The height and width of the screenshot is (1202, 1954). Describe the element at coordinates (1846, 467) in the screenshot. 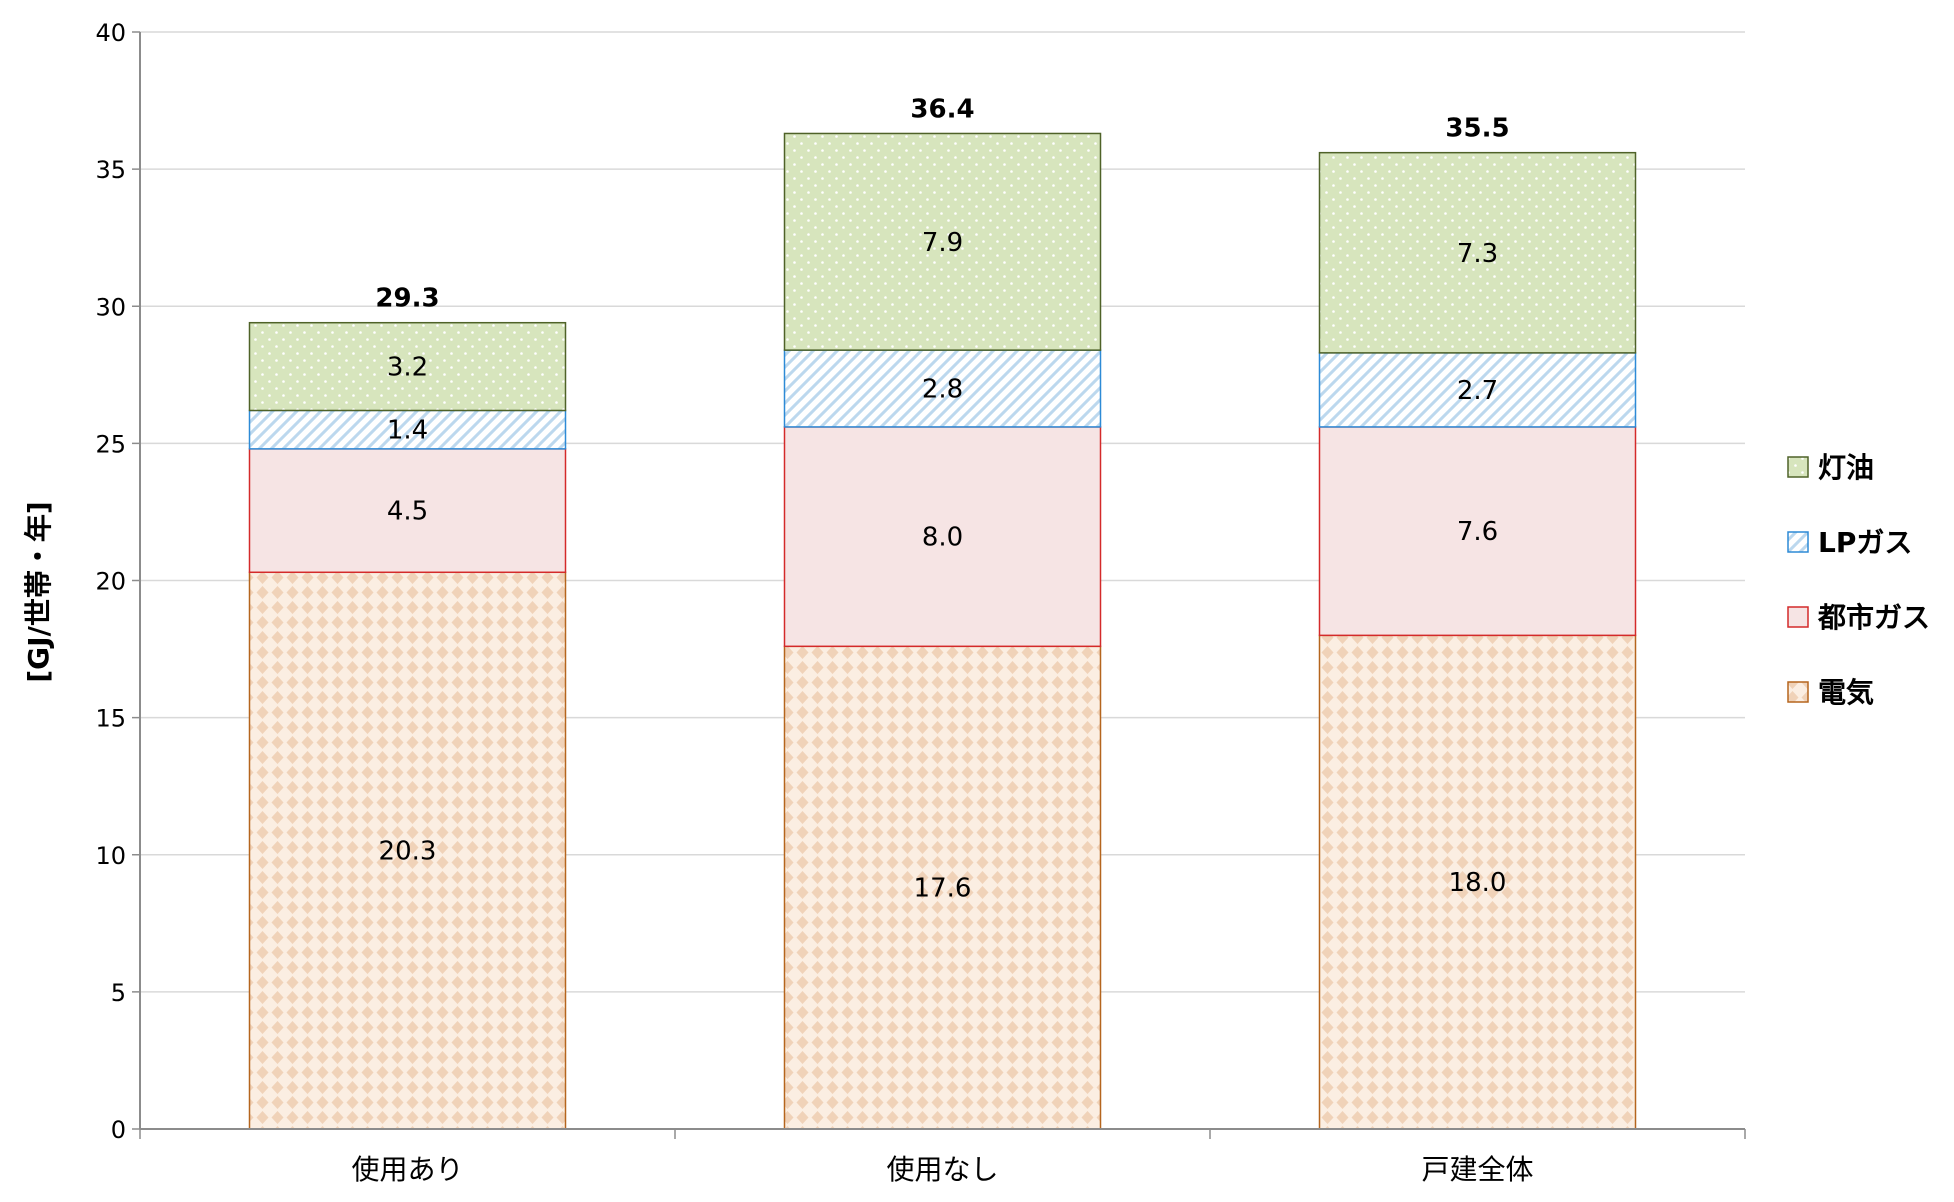

I see `legend-label-kerosene: 灯油` at that location.